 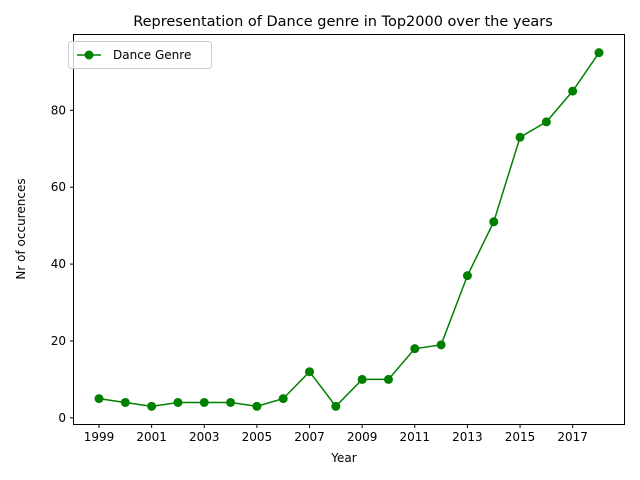 I want to click on y-tick-label: 60, so click(x=58, y=187).